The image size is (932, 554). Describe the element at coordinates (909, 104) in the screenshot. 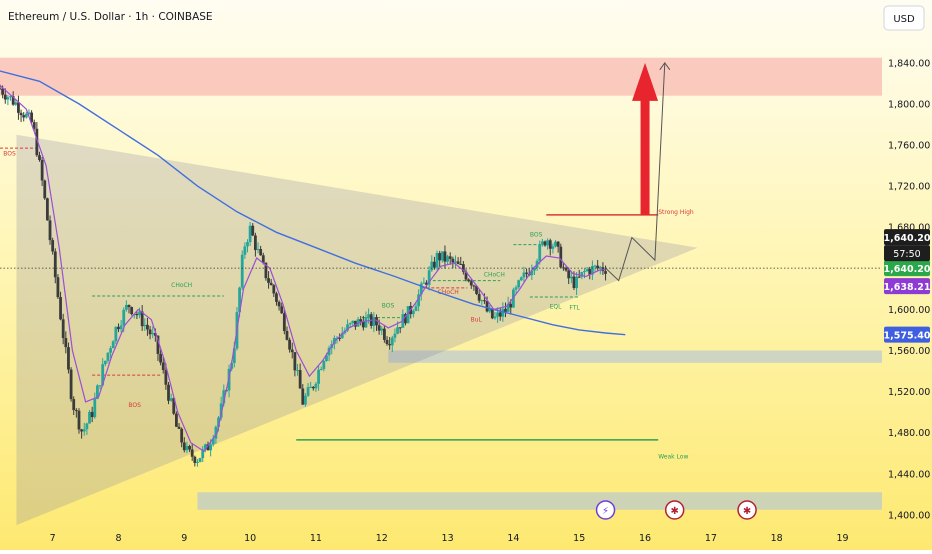

I see `y-tick-label: 1,800.00` at that location.